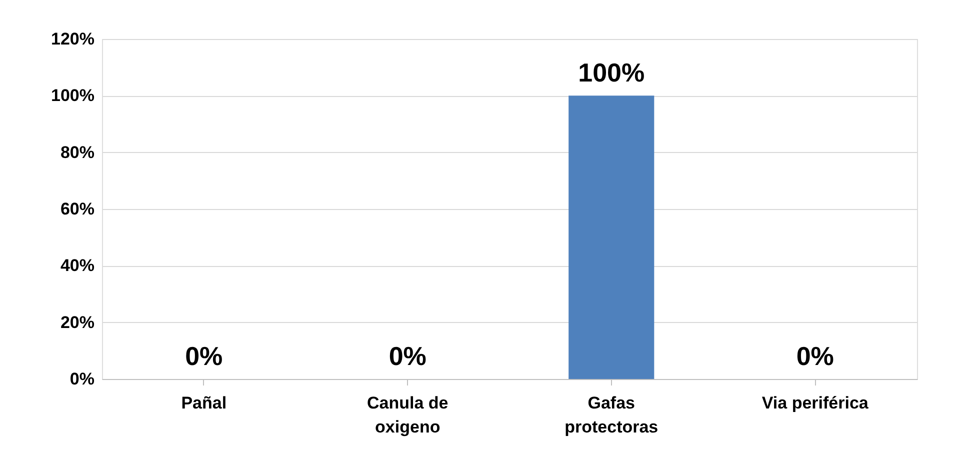  What do you see at coordinates (72, 96) in the screenshot?
I see `y-tick-label: 100%` at bounding box center [72, 96].